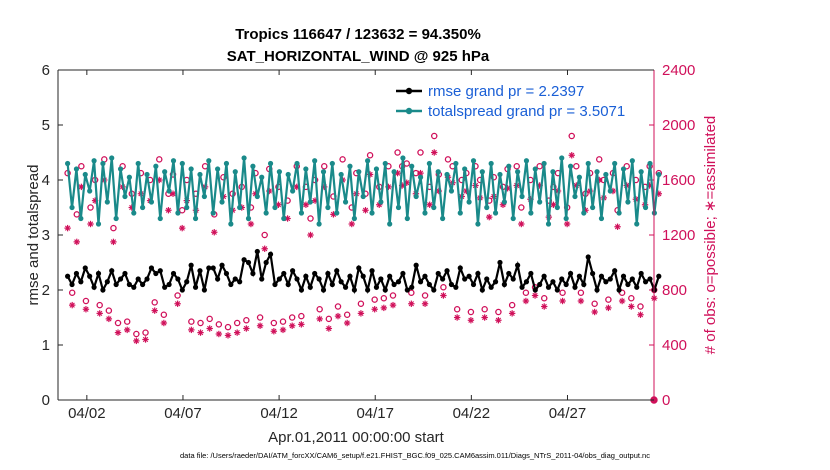 The height and width of the screenshot is (470, 830). What do you see at coordinates (46, 345) in the screenshot?
I see `y-left-tick-label: 1` at bounding box center [46, 345].